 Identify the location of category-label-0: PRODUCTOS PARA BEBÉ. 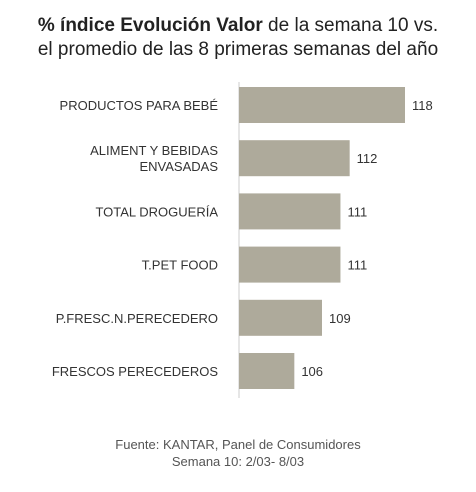
(139, 105).